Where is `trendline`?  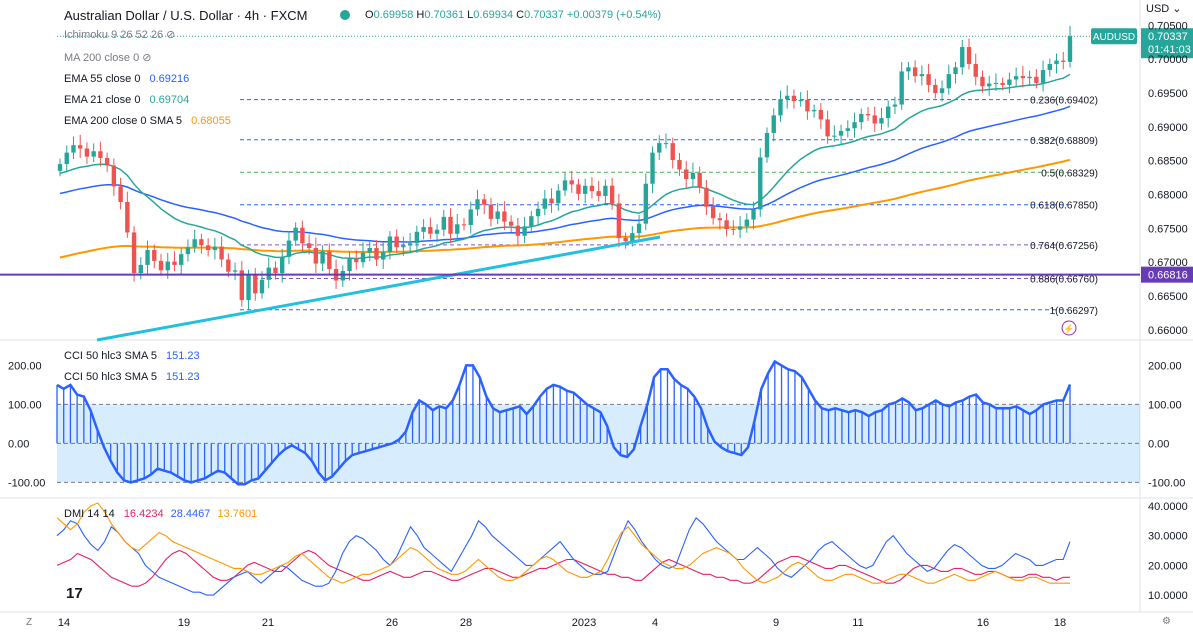 trendline is located at coordinates (378, 288).